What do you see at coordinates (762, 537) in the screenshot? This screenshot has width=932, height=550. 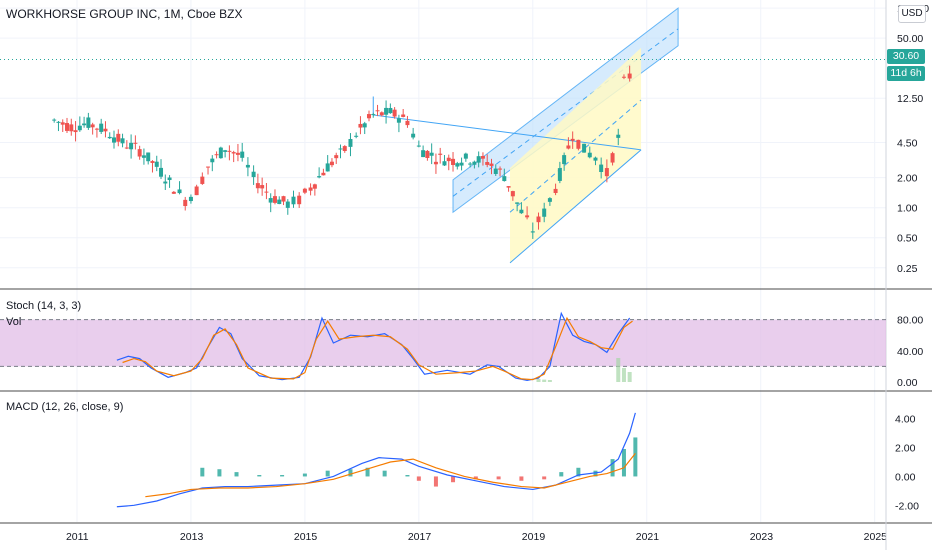 I see `time-axis-label: 2023` at bounding box center [762, 537].